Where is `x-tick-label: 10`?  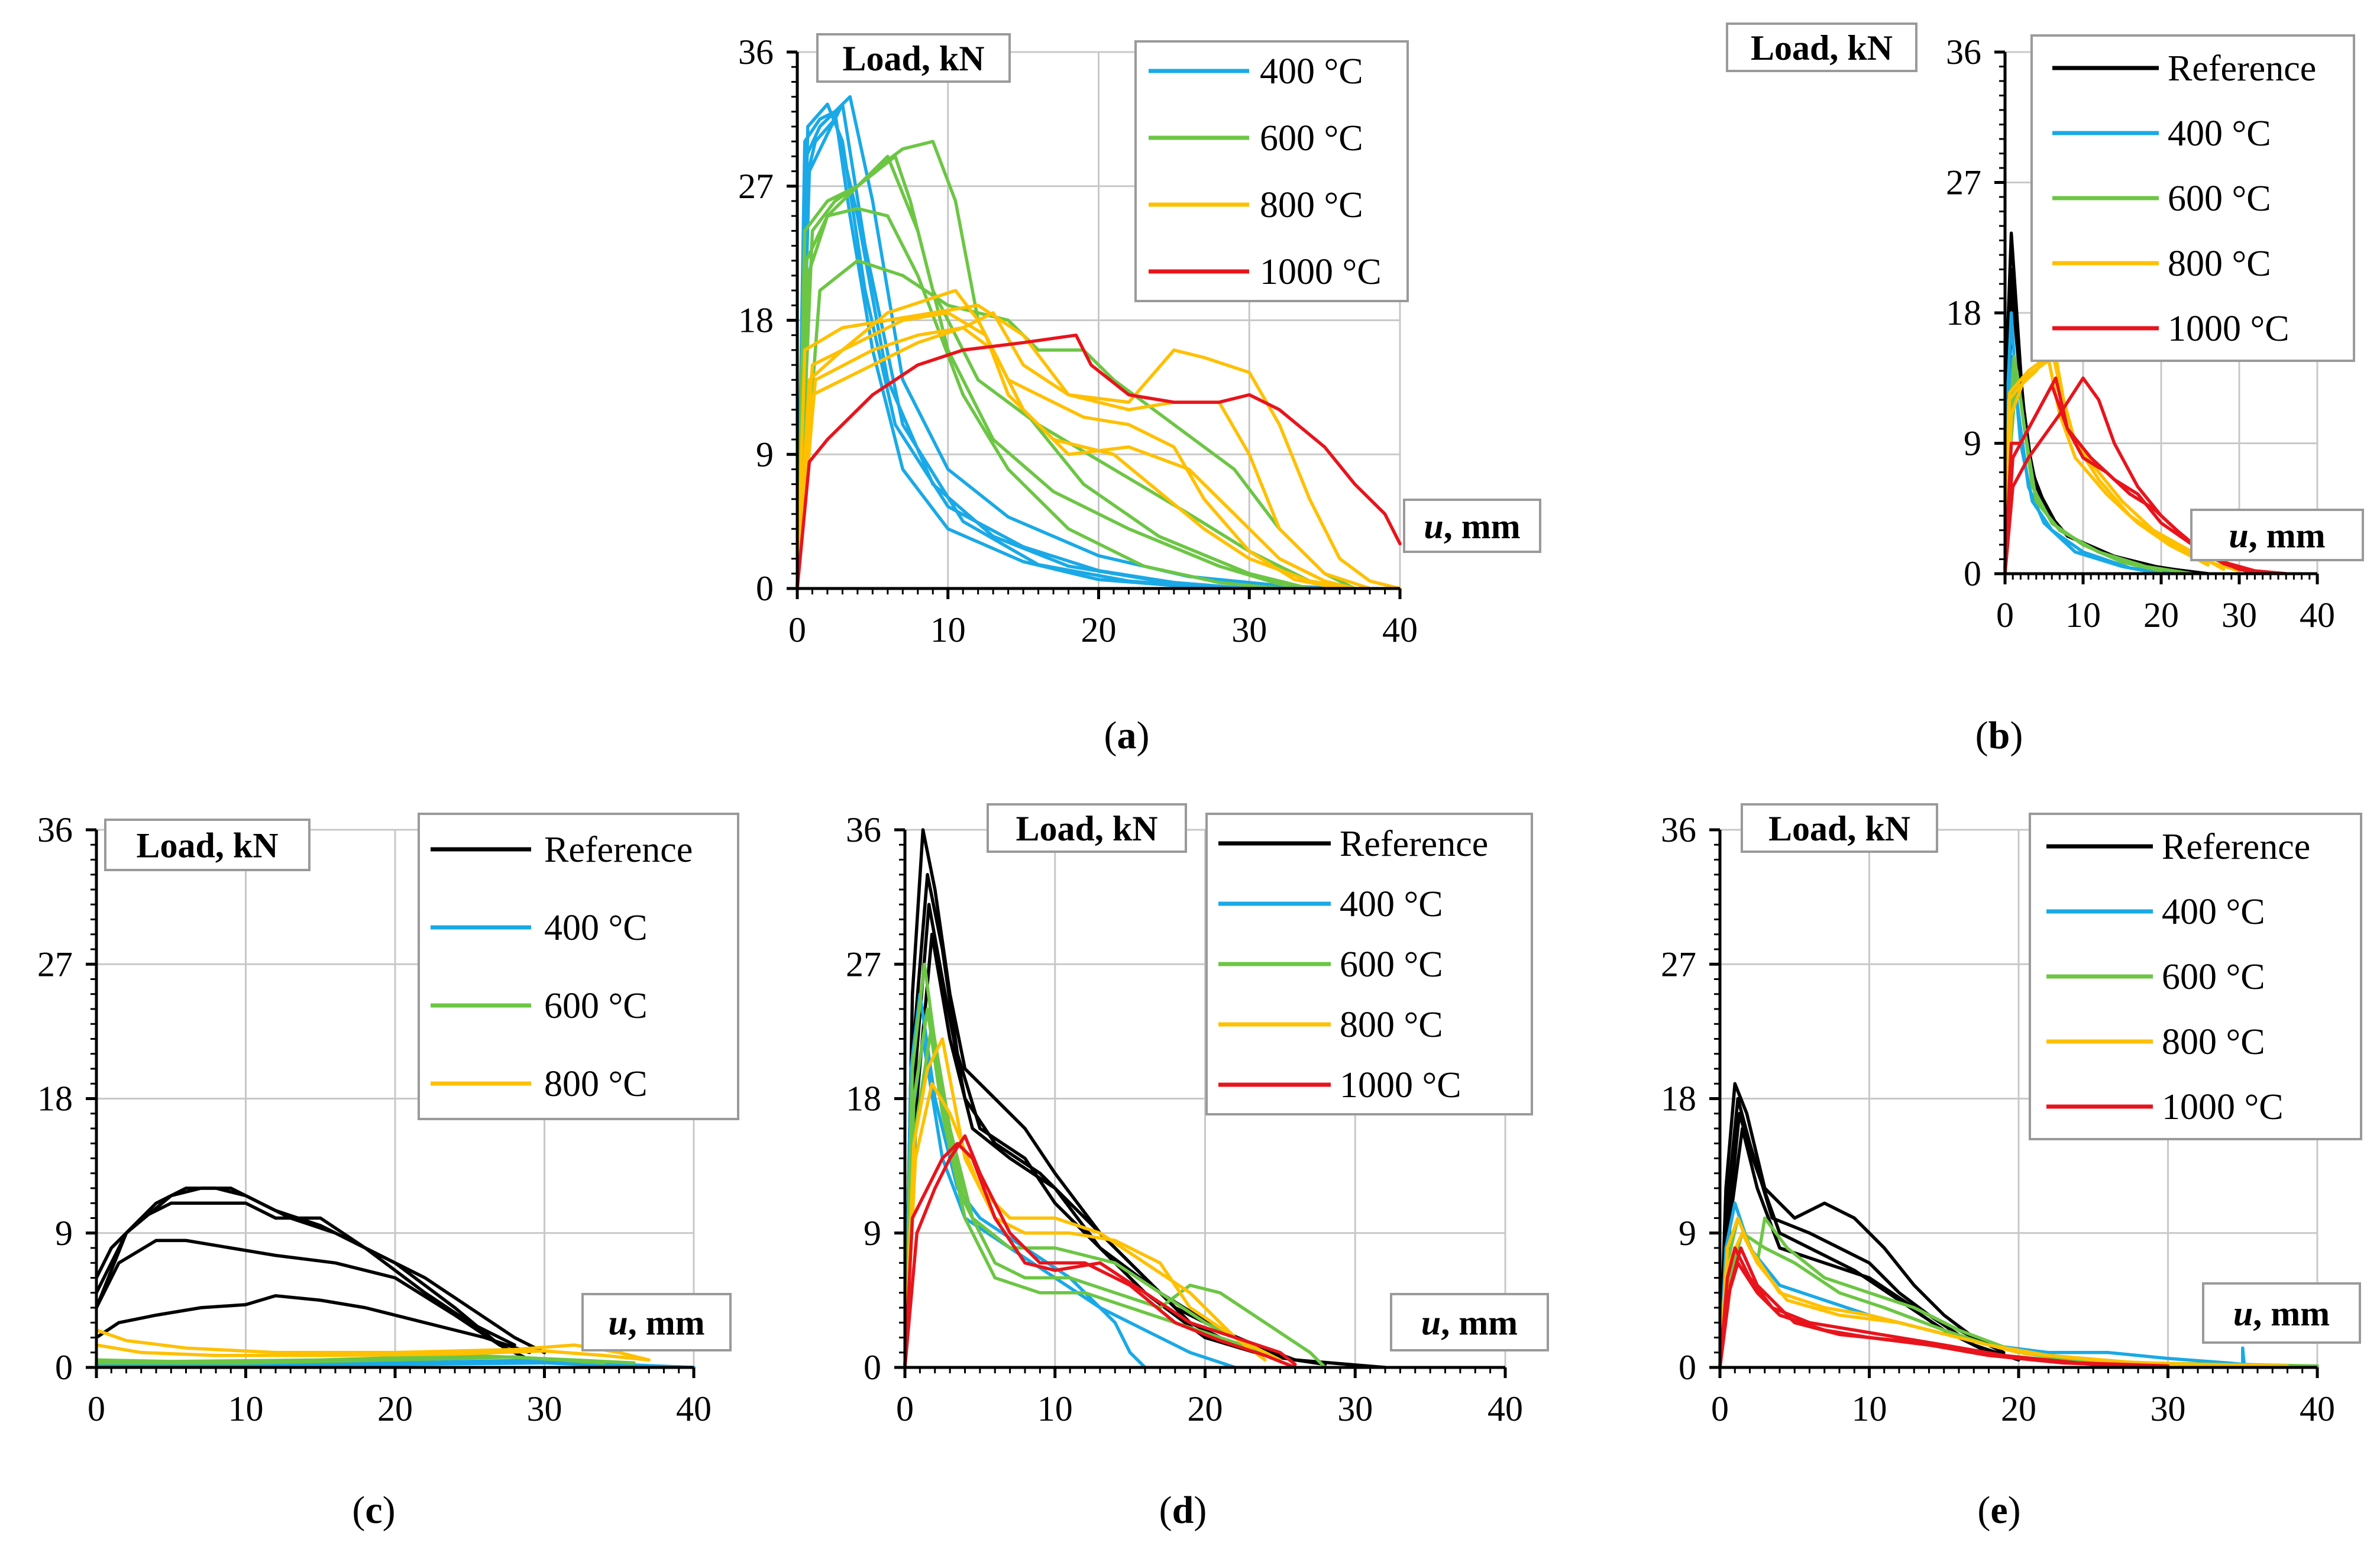
x-tick-label: 10 is located at coordinates (246, 1408).